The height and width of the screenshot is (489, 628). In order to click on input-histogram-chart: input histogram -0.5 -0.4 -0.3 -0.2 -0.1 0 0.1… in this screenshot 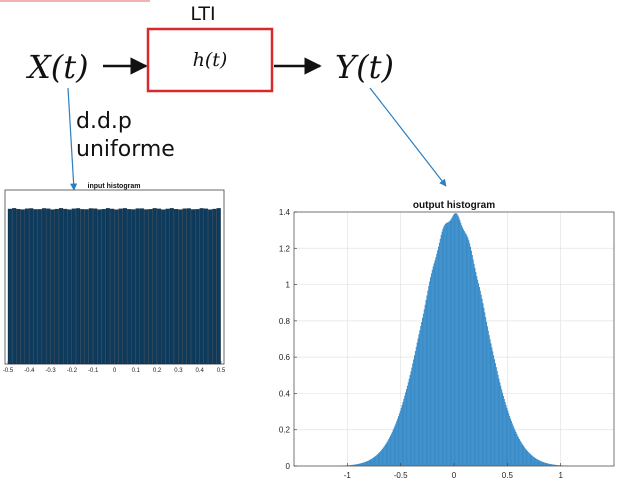, I will do `click(114, 278)`.